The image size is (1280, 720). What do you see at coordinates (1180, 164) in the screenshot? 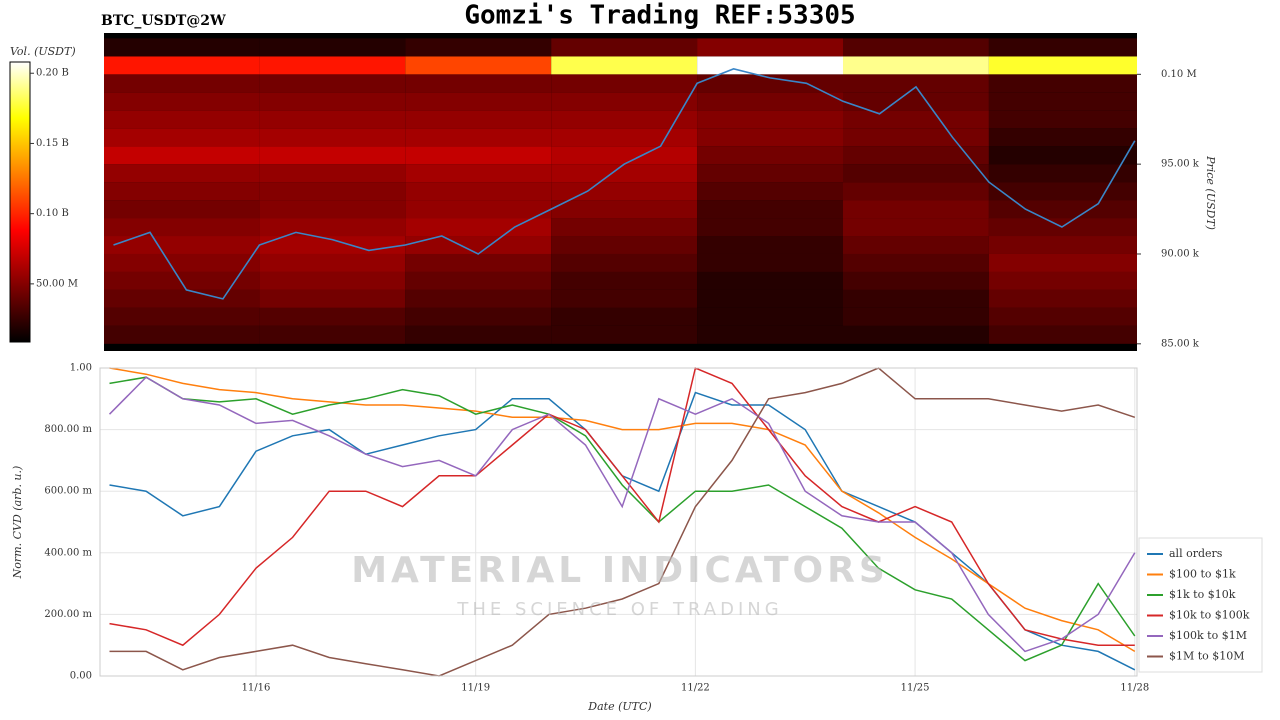
I see `y-tick-label: 95.00 k` at bounding box center [1180, 164].